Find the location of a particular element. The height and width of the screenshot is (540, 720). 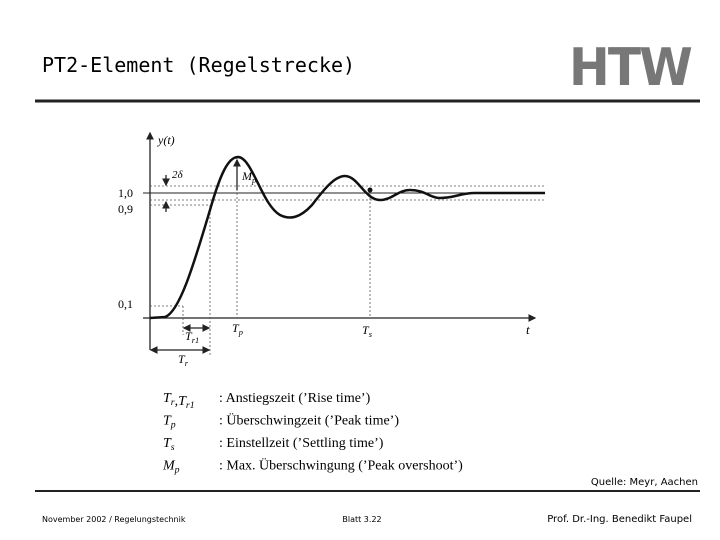

settling-point is located at coordinates (370, 190).